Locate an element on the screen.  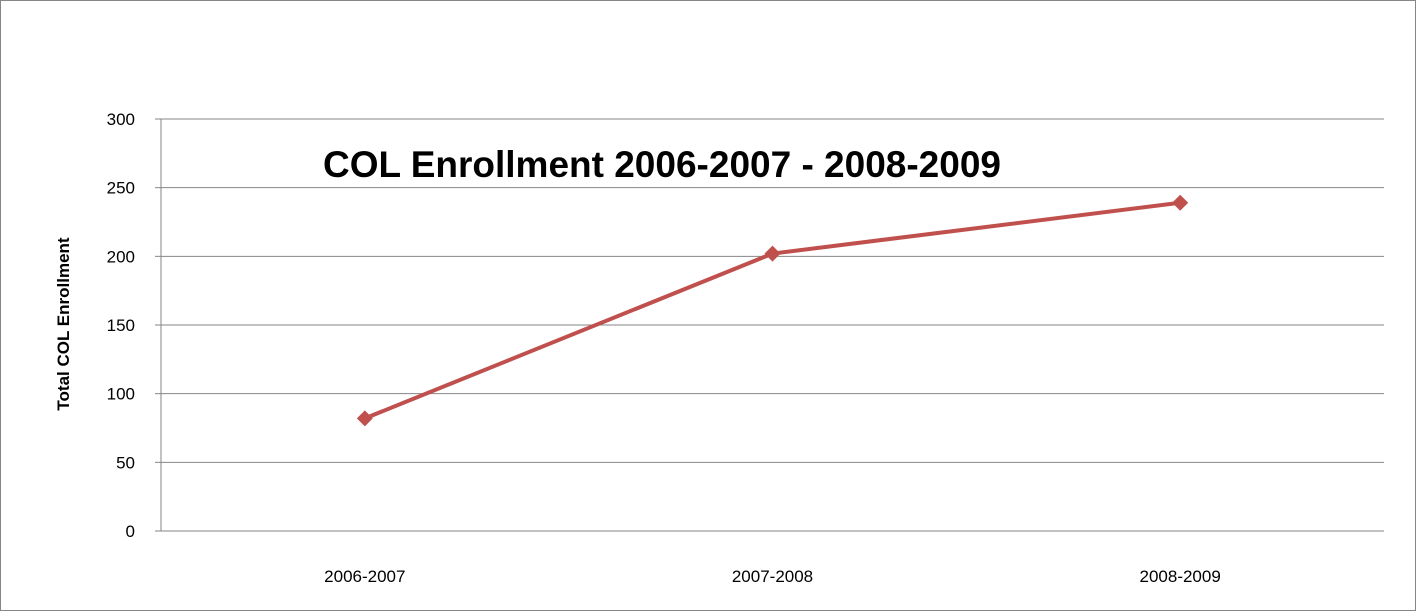
x-tick-label: 2006-2007 is located at coordinates (364, 576).